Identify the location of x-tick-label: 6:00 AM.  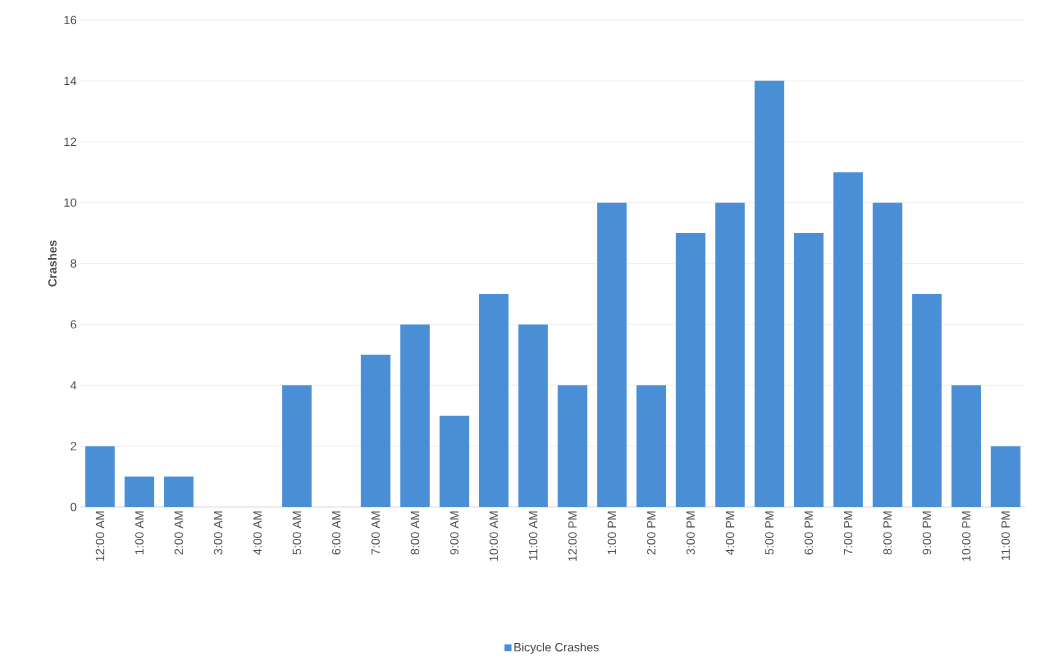
(336, 533).